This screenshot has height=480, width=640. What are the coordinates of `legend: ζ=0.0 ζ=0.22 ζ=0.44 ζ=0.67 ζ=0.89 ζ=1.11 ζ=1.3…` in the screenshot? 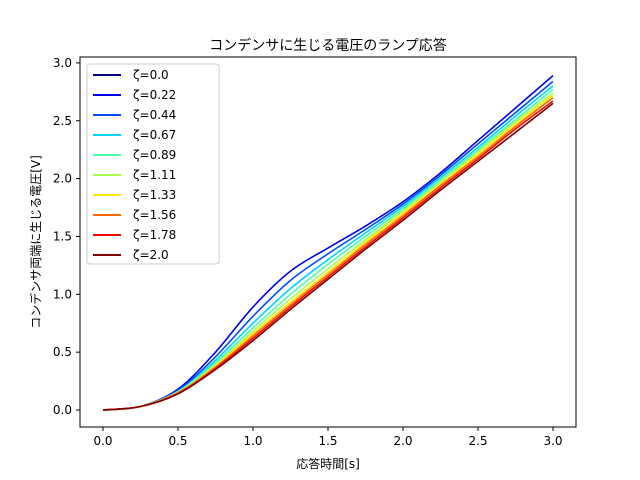 It's located at (153, 164).